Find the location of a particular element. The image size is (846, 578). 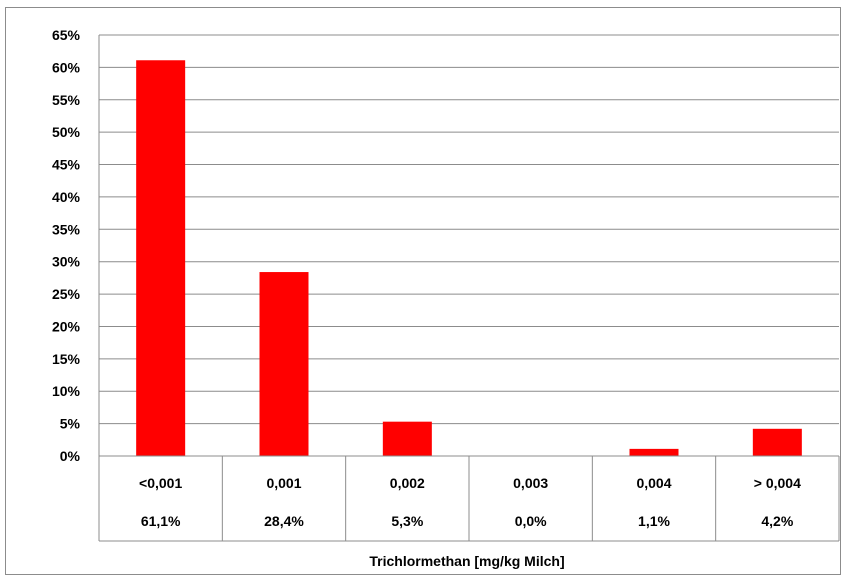

y-tick-label: 10% is located at coordinates (66, 391).